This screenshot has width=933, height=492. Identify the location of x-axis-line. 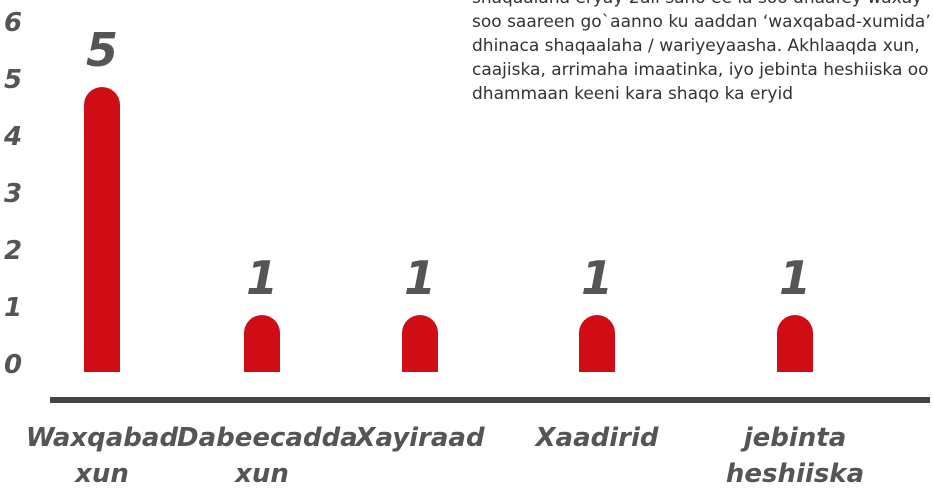
(490, 400).